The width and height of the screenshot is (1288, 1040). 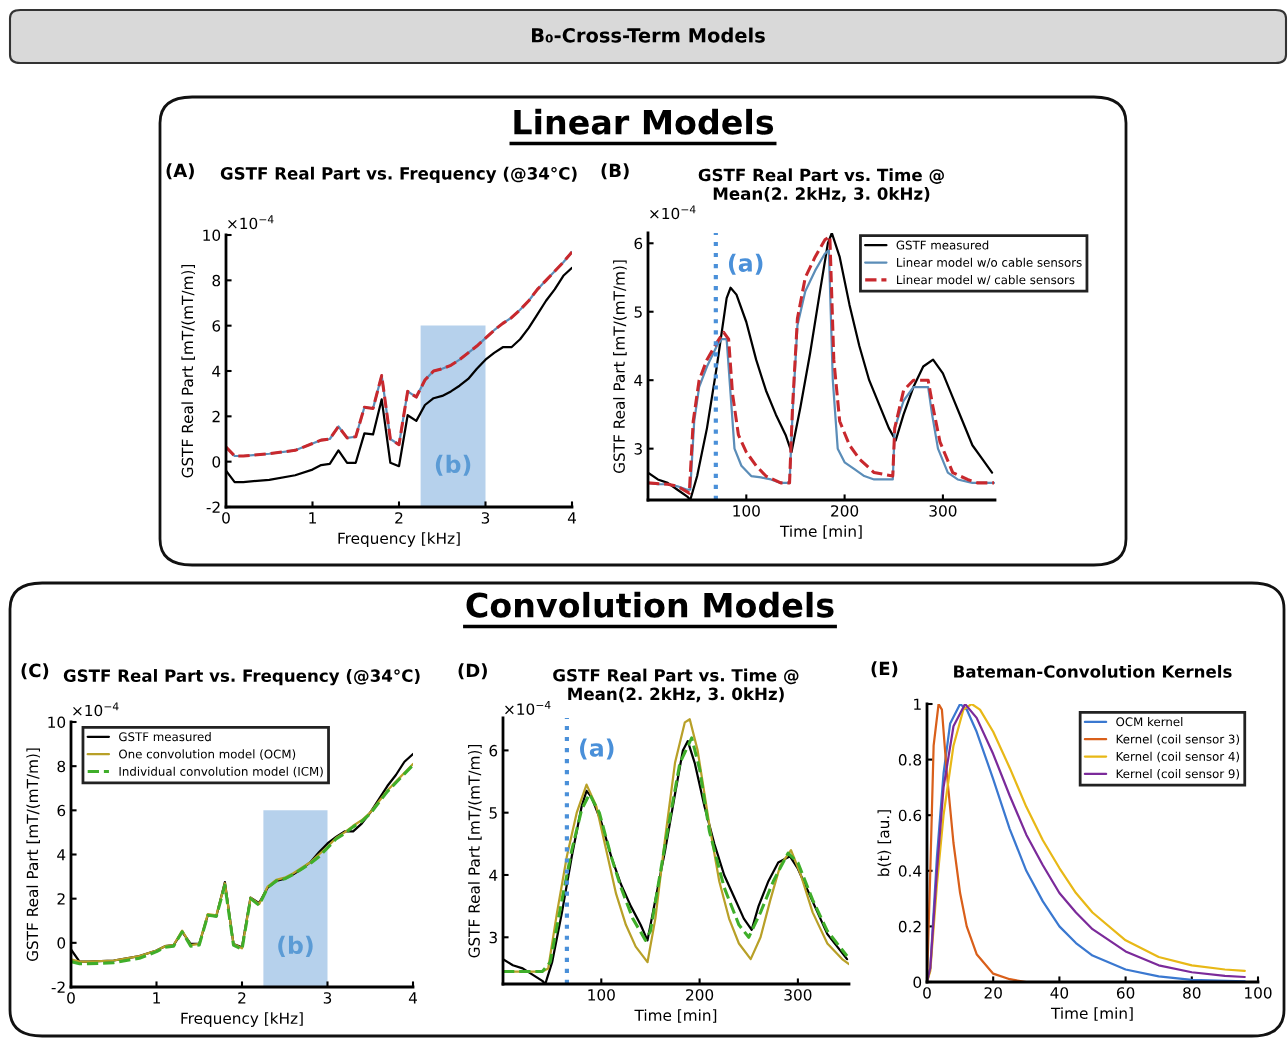 I want to click on y-tick-label: 0.2, so click(x=909, y=926).